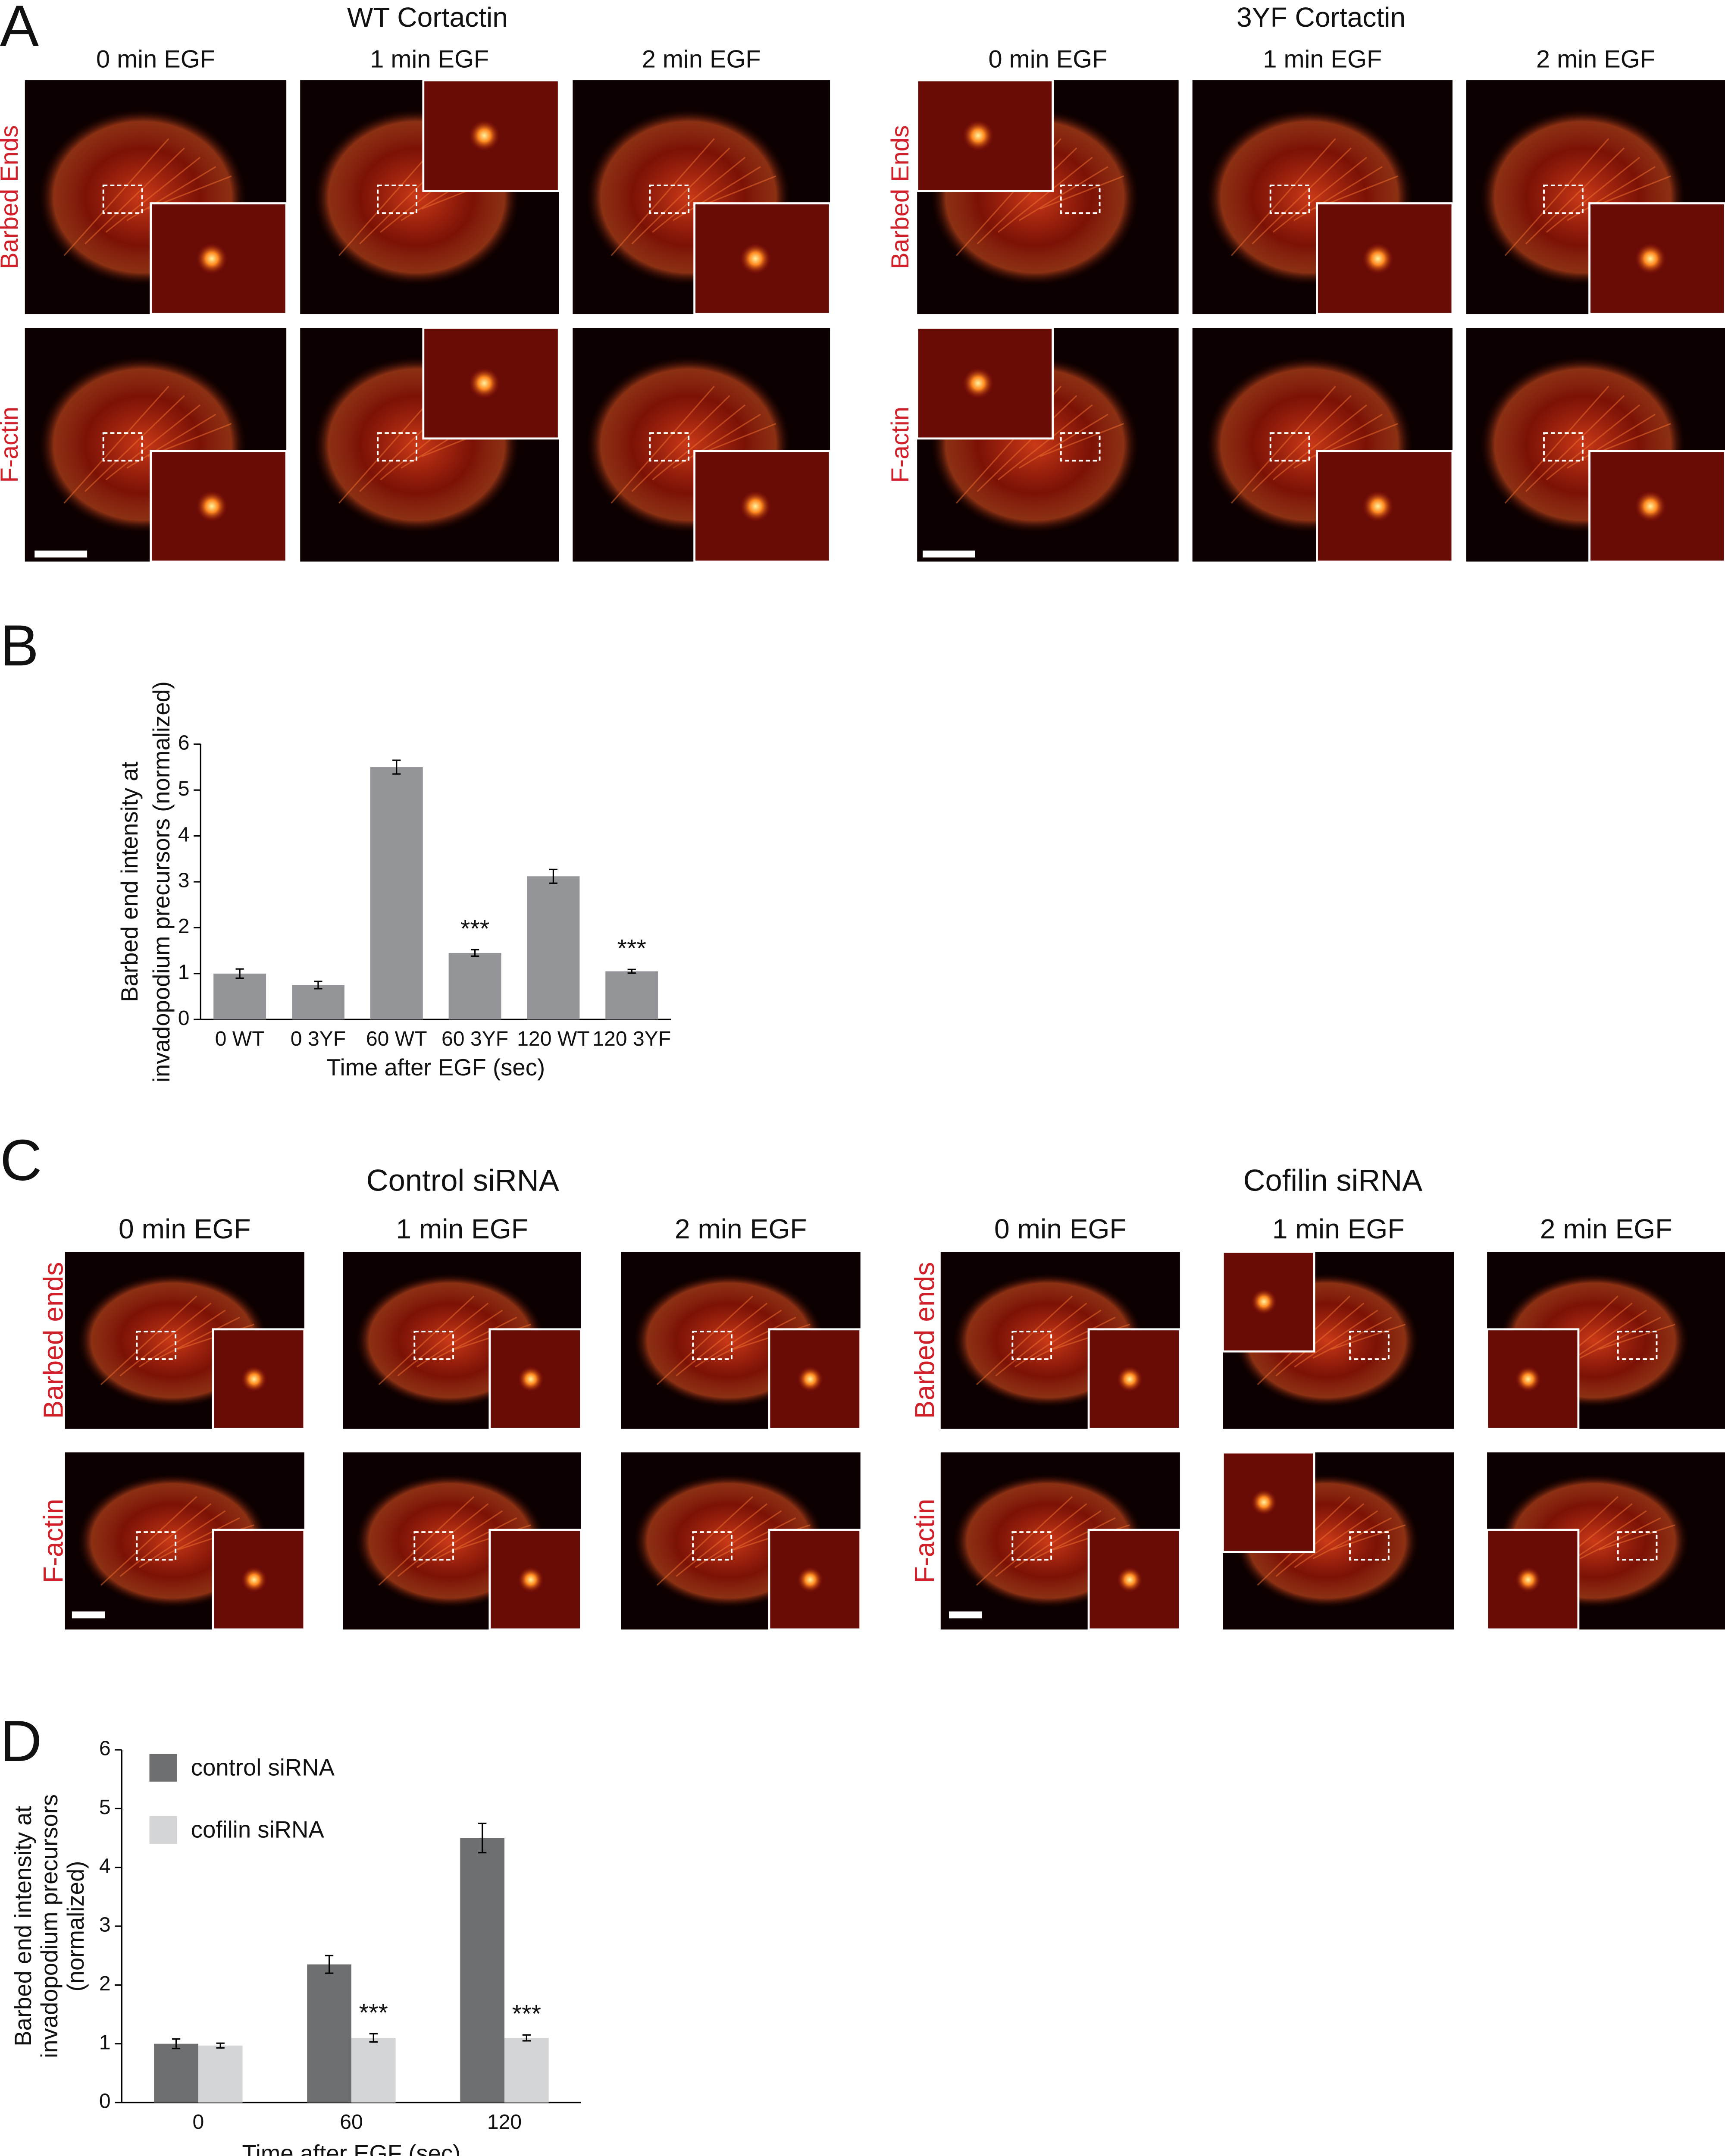 This screenshot has height=2156, width=1725. Describe the element at coordinates (11, 197) in the screenshot. I see `row-label: Barbed Ends` at that location.